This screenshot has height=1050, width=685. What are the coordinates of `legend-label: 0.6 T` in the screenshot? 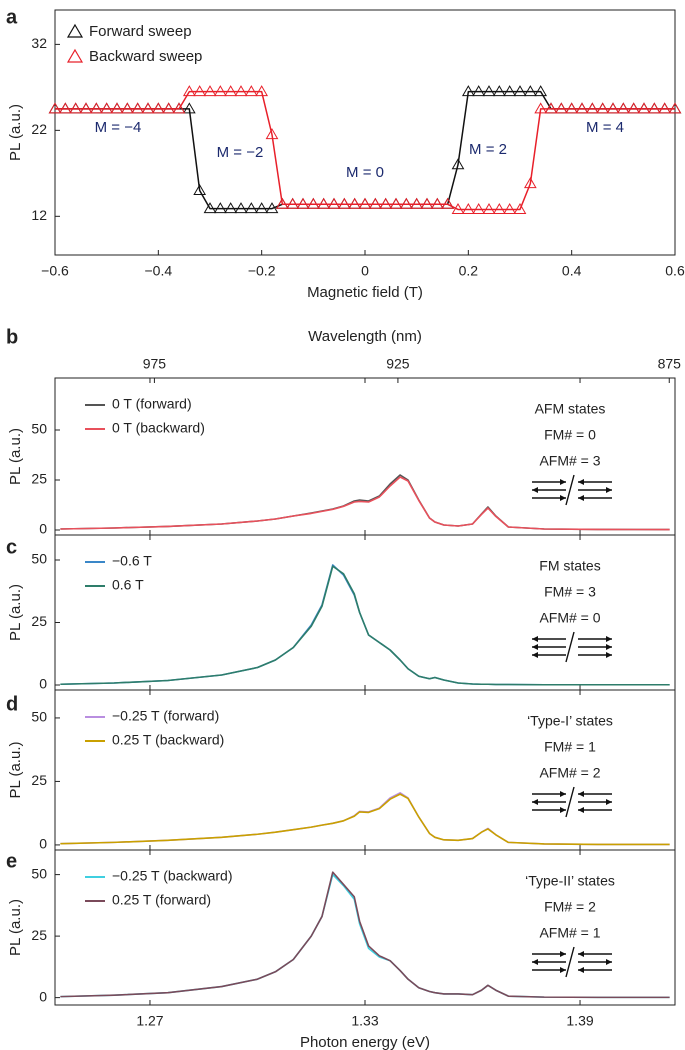 It's located at (128, 585).